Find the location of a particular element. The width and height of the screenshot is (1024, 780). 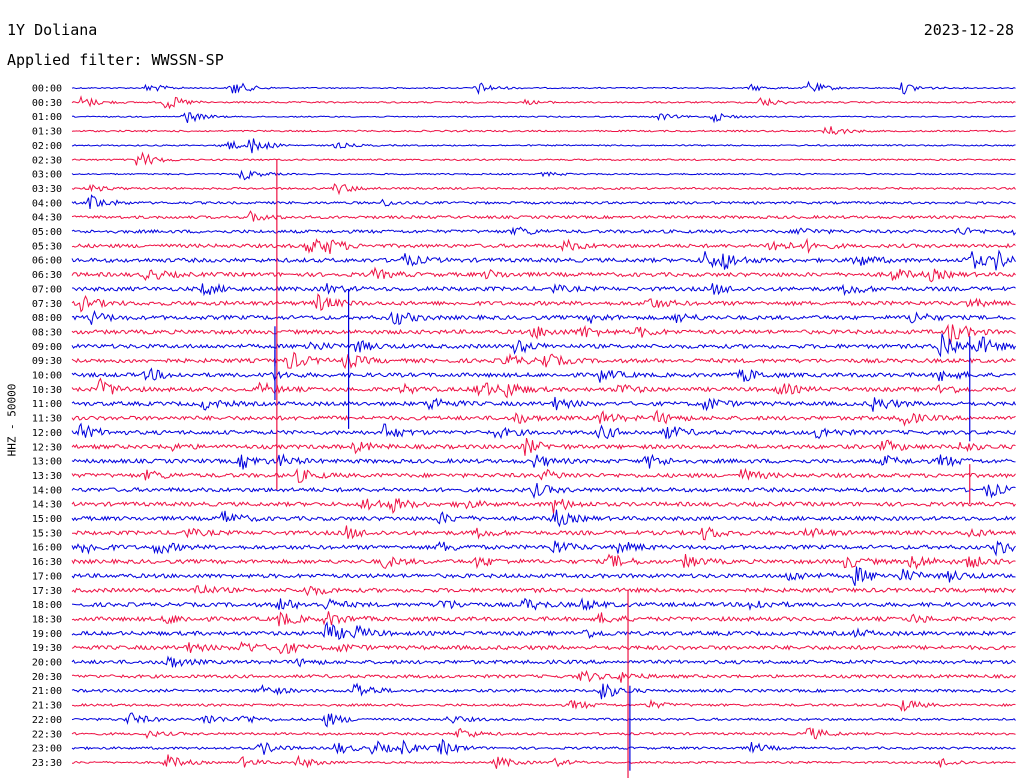

row-time-label: 14:30 is located at coordinates (47, 505).